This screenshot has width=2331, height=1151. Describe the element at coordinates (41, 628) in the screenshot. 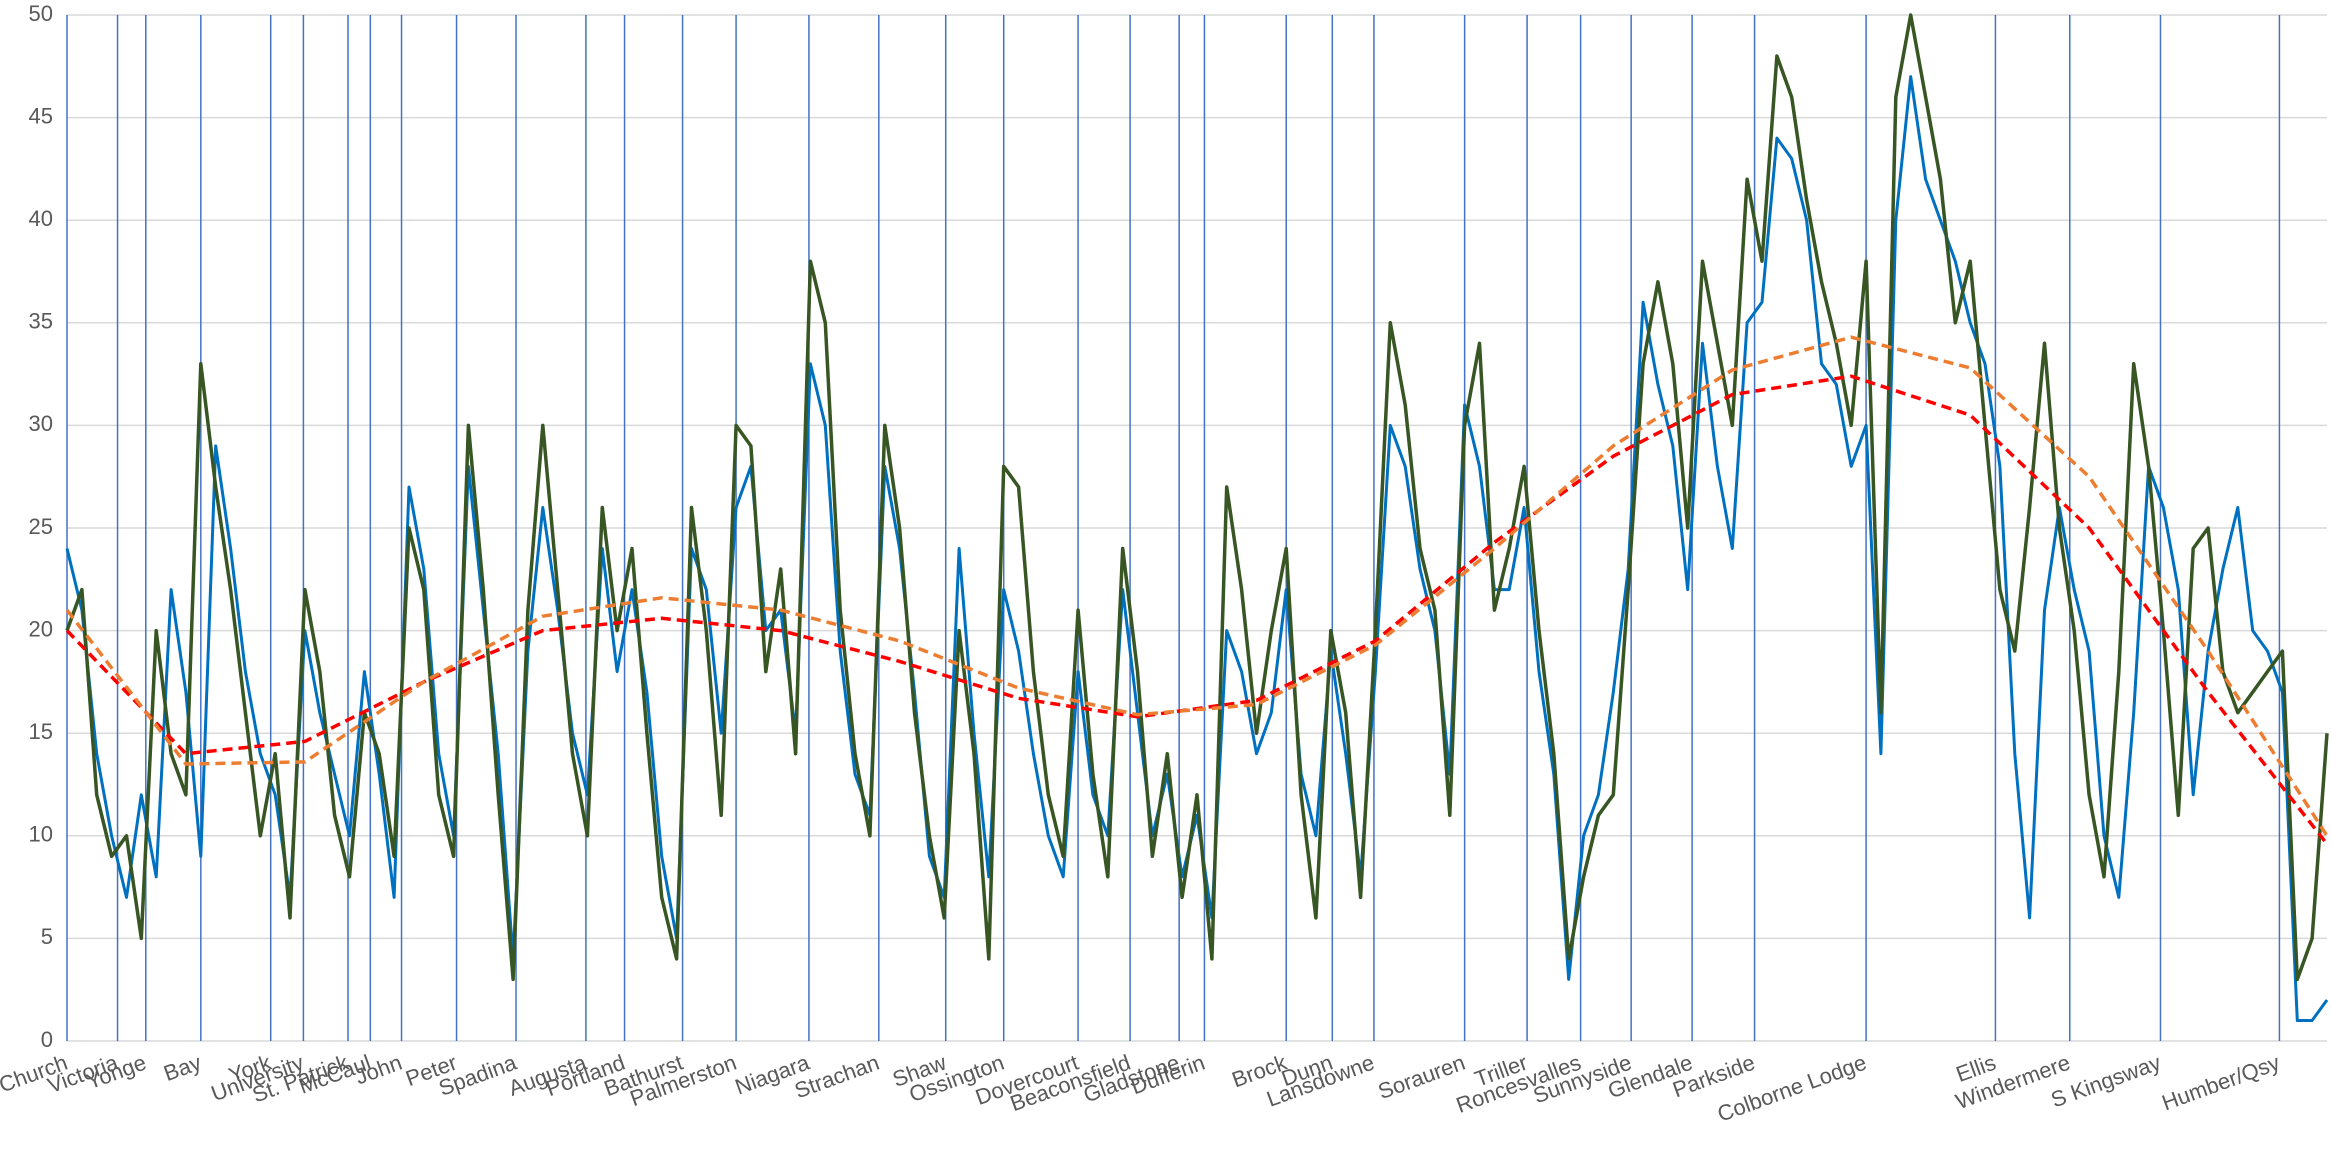

I see `y-tick-label: 20` at that location.